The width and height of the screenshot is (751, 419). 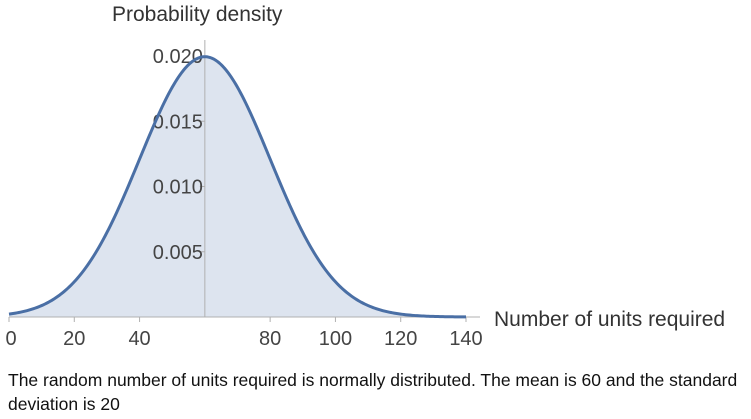 I want to click on y-tick-label: 0.005, so click(x=178, y=253).